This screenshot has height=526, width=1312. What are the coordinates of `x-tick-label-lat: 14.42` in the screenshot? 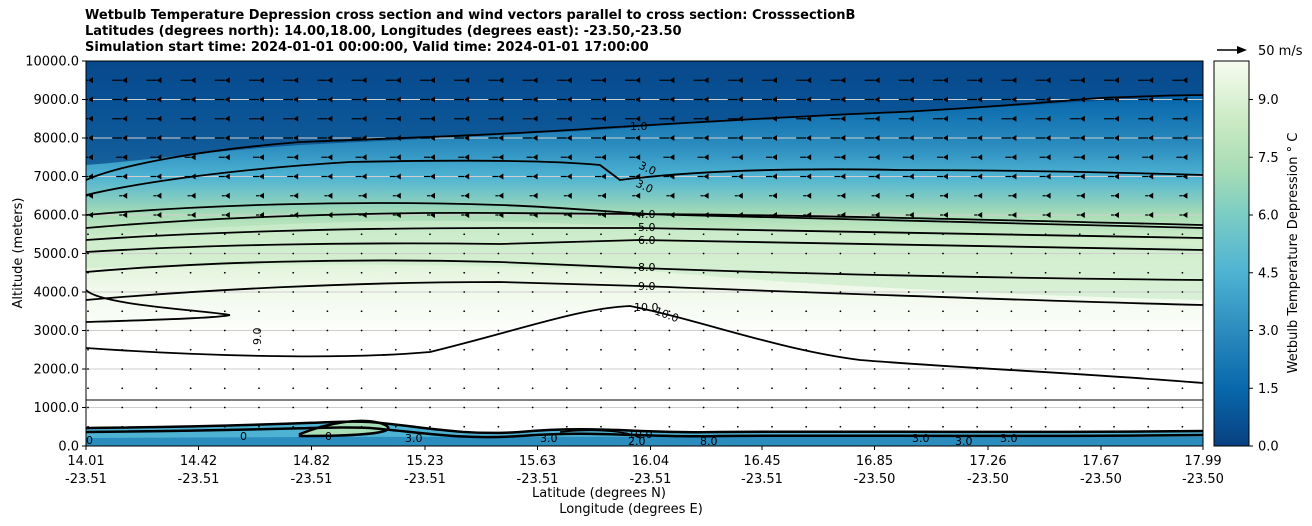 It's located at (198, 461).